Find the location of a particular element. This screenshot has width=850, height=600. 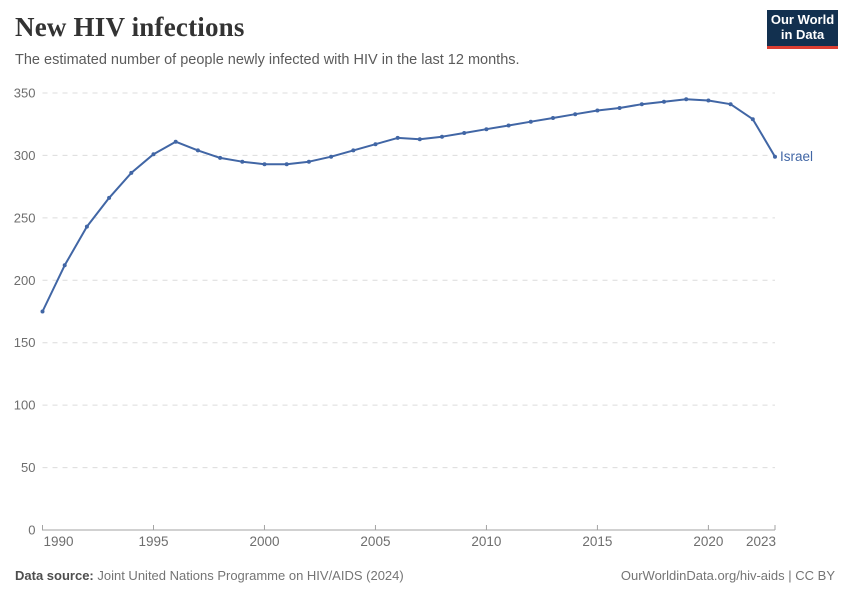

data-point-2004 is located at coordinates (353, 150).